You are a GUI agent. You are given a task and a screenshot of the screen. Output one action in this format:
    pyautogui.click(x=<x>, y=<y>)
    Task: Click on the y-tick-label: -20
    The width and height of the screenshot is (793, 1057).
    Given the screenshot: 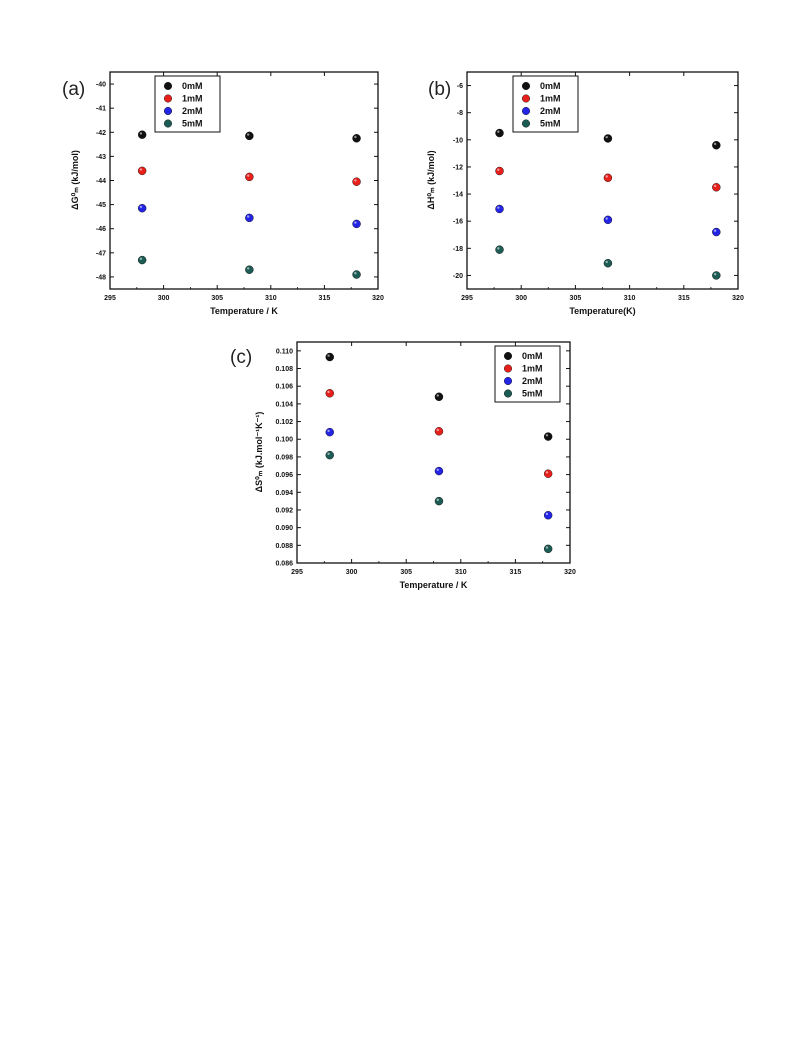 What is the action you would take?
    pyautogui.click(x=458, y=276)
    